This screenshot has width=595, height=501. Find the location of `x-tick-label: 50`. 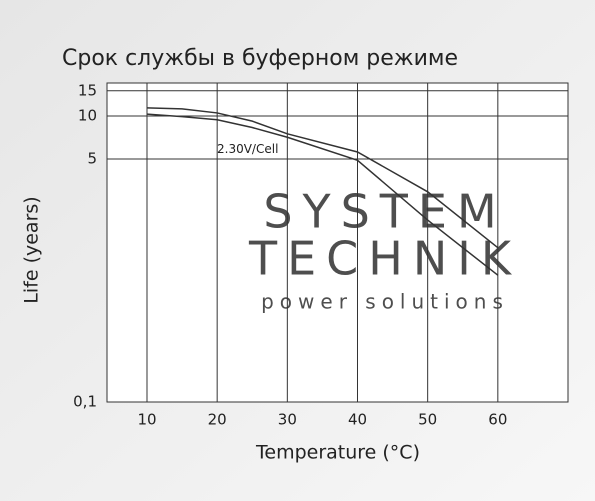

x-tick-label: 50 is located at coordinates (427, 420).